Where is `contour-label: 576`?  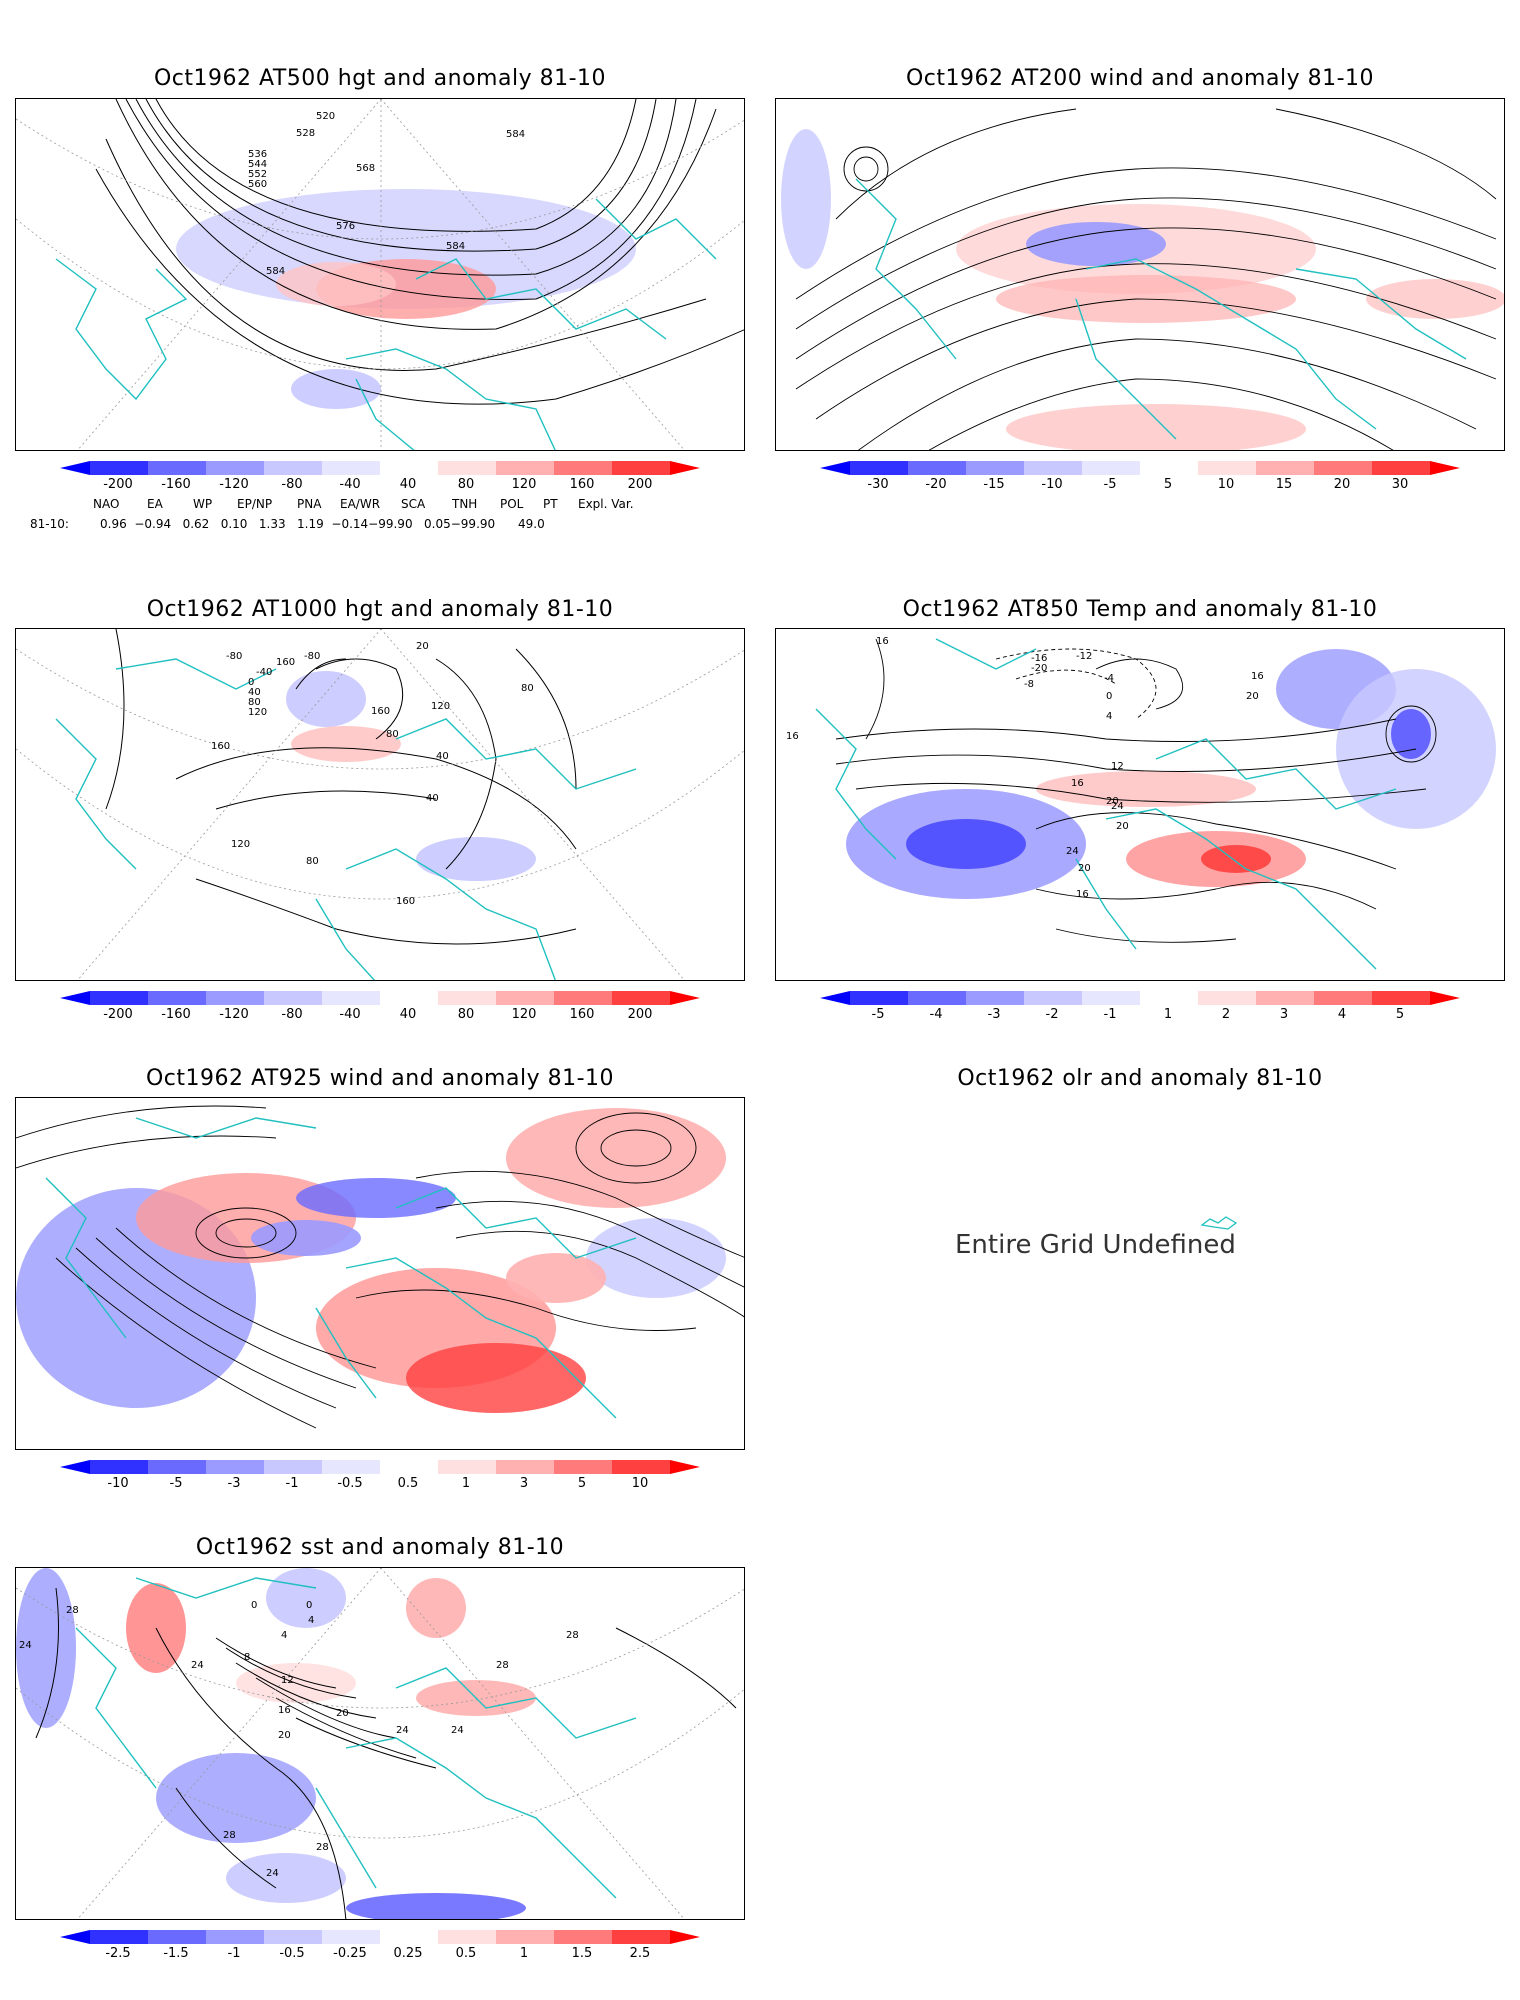
contour-label: 576 is located at coordinates (345, 226).